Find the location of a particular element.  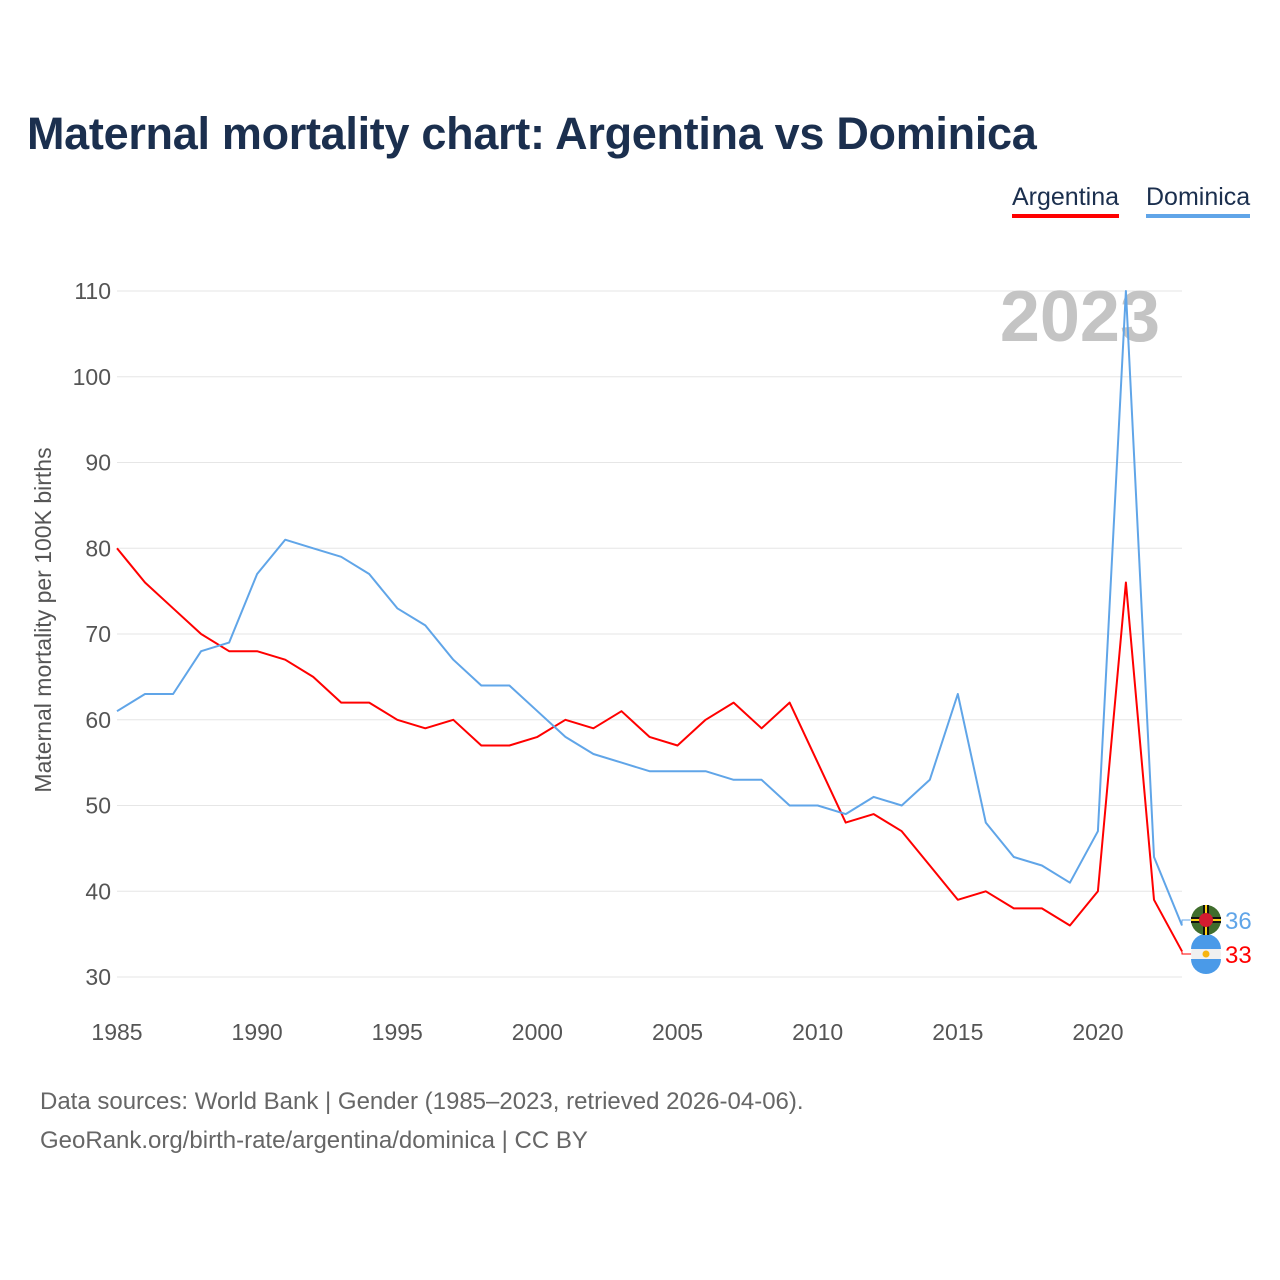

argentina-flag-icon is located at coordinates (1206, 954).